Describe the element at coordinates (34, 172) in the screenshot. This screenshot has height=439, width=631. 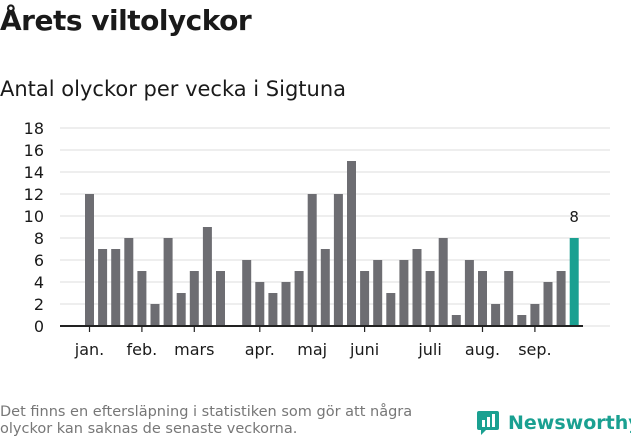
I see `y-tick-label: 14` at that location.